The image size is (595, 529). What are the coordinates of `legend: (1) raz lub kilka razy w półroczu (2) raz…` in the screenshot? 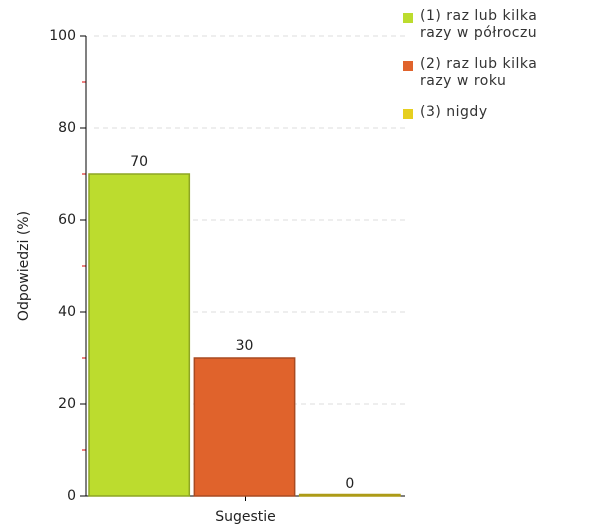 It's located at (495, 71).